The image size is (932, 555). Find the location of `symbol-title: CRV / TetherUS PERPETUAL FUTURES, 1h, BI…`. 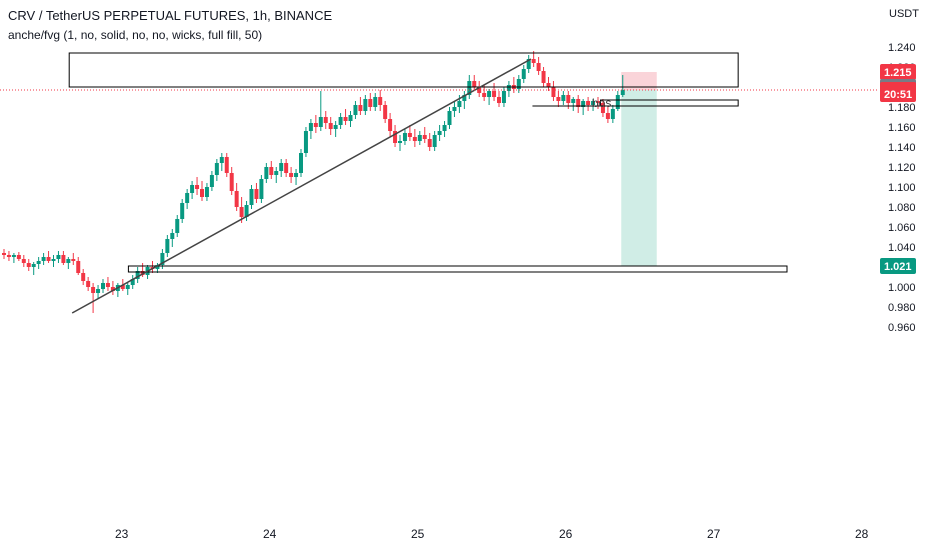

symbol-title: CRV / TetherUS PERPETUAL FUTURES, 1h, BI… is located at coordinates (170, 15).